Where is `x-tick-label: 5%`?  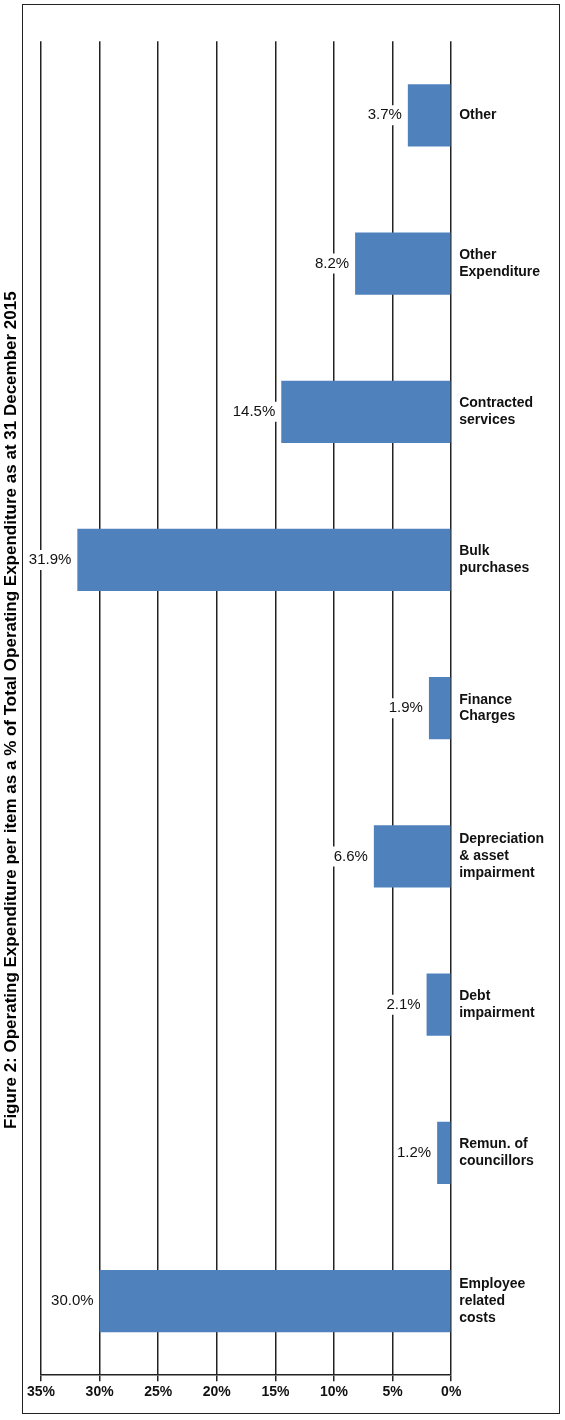 x-tick-label: 5% is located at coordinates (393, 1391).